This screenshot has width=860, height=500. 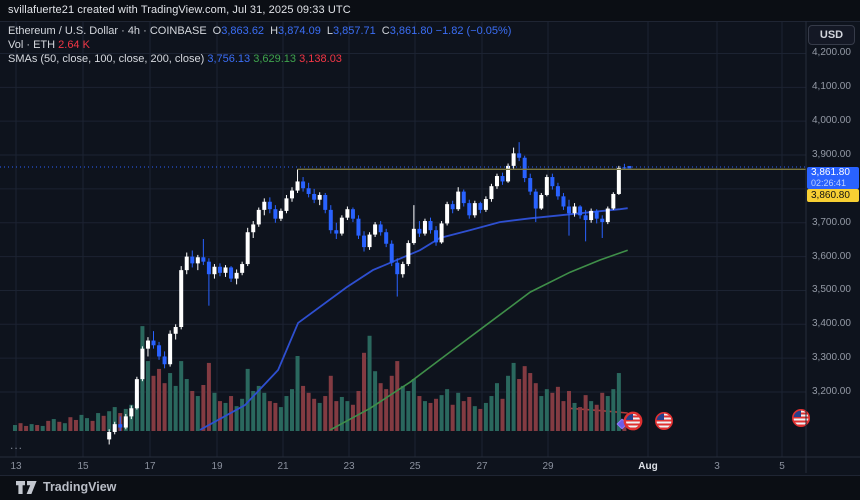 What do you see at coordinates (320, 59) in the screenshot?
I see `sma200-value: 3,138.03` at bounding box center [320, 59].